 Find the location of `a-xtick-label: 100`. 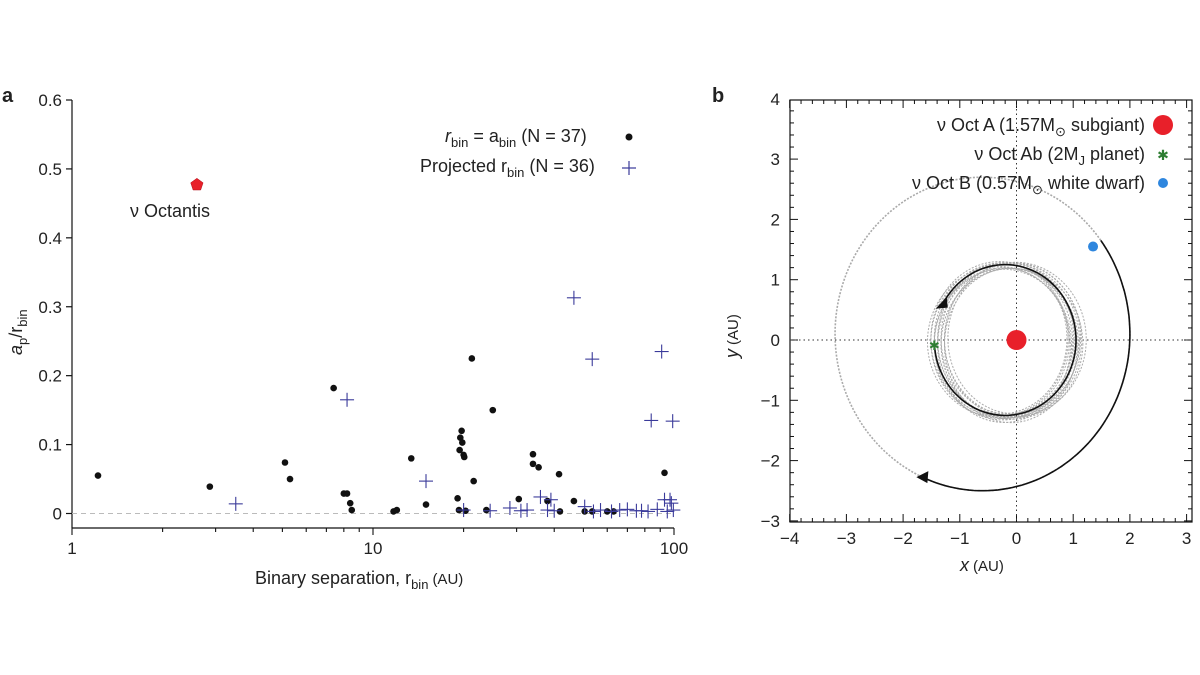

a-xtick-label: 100 is located at coordinates (674, 548).